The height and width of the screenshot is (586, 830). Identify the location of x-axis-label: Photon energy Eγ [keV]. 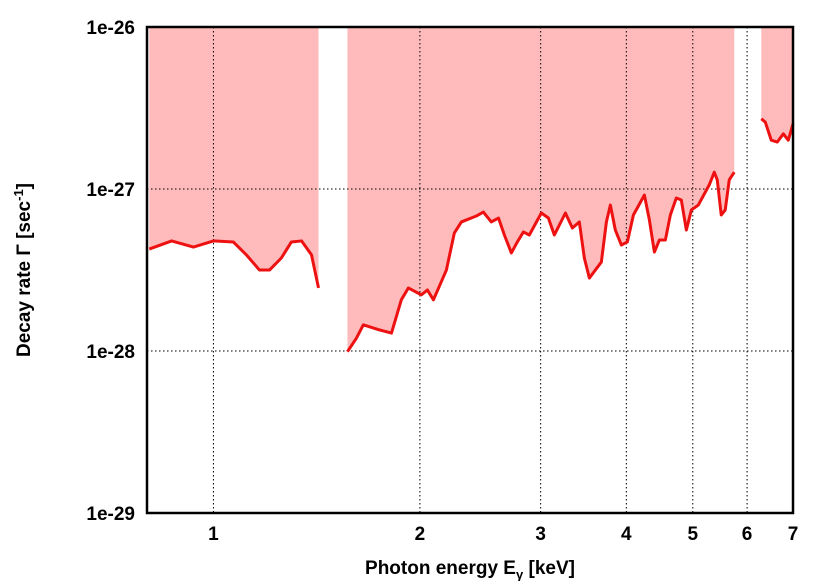
(470, 569).